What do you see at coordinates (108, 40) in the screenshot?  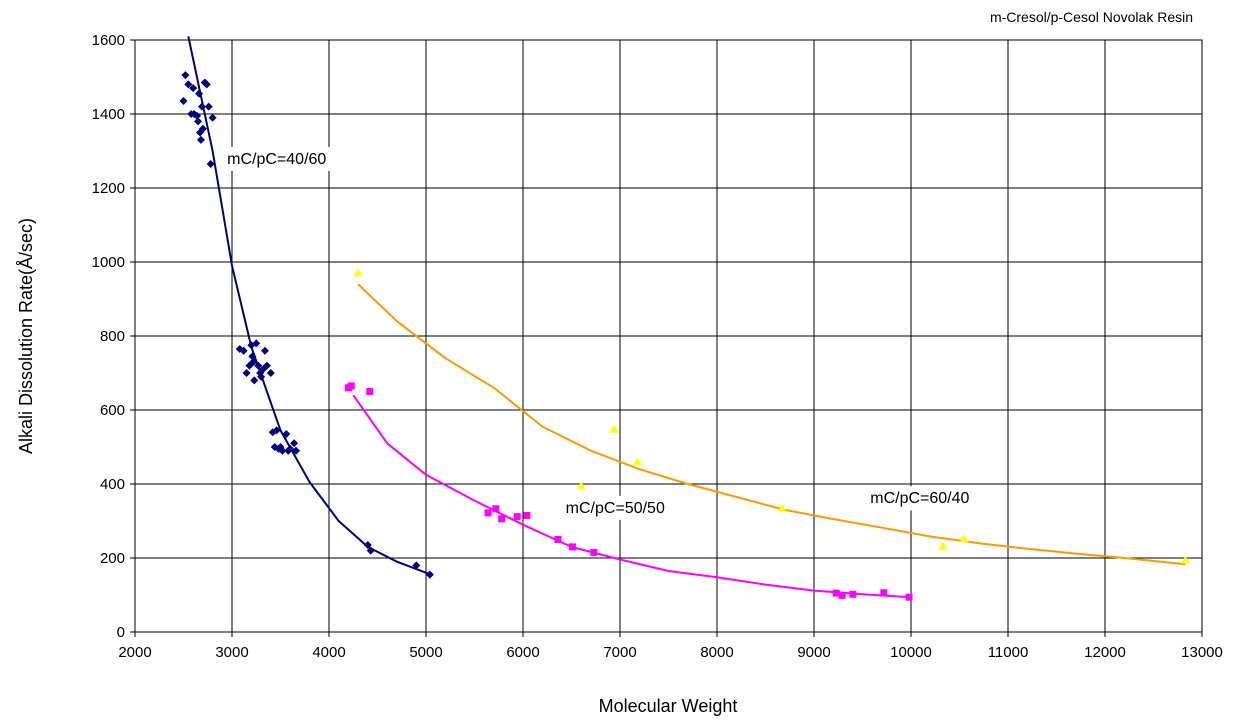 I see `y-tick-label: 1600` at bounding box center [108, 40].